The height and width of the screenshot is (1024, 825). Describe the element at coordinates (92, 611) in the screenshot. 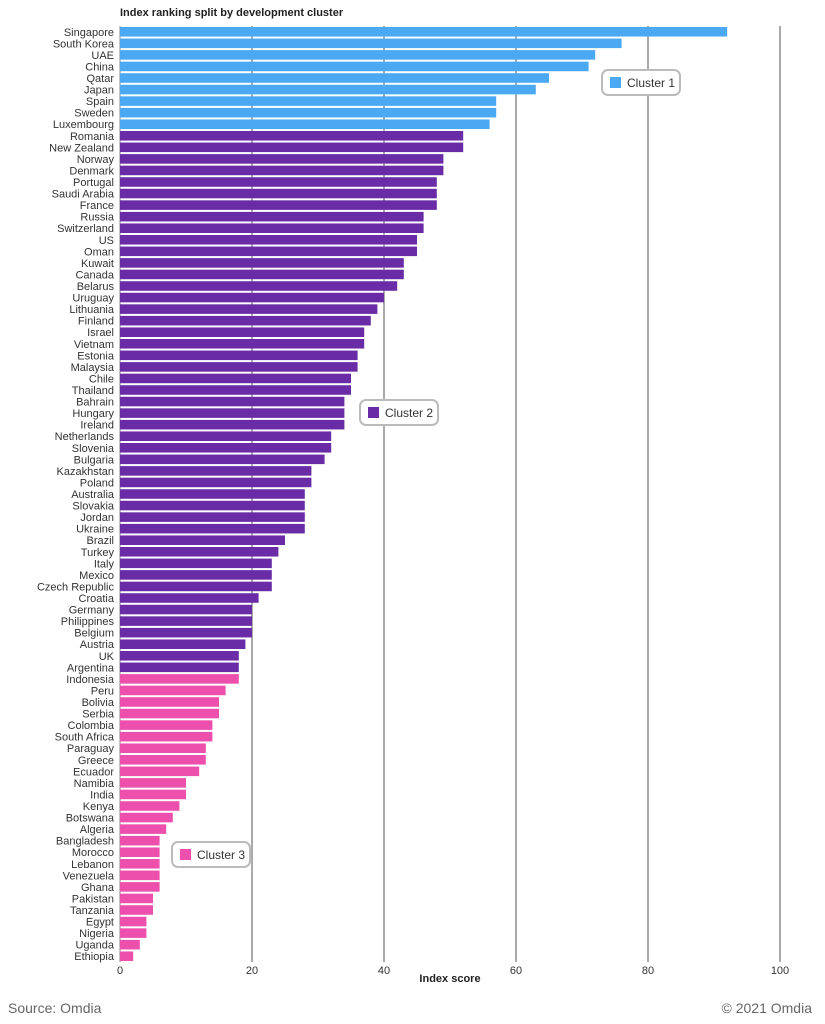

I see `category-label: Germany` at that location.